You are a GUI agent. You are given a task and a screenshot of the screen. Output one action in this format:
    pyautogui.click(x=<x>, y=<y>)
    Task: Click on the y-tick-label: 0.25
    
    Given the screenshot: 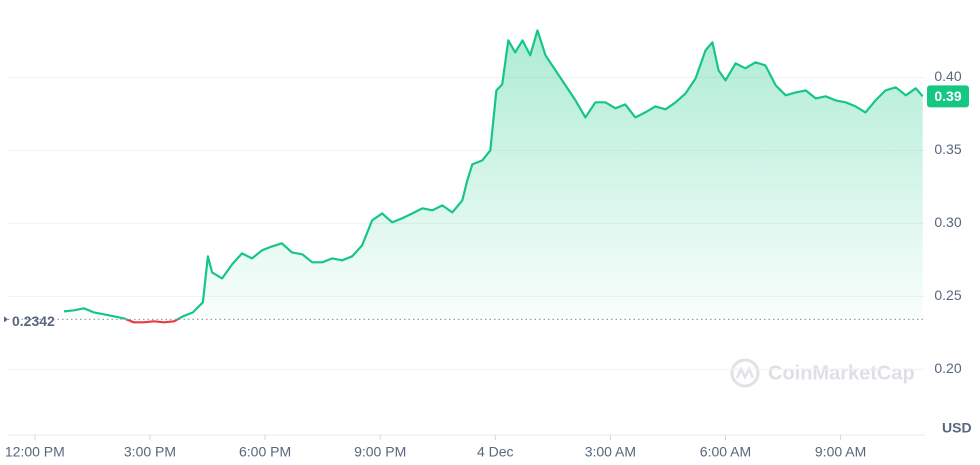 What is the action you would take?
    pyautogui.click(x=947, y=295)
    